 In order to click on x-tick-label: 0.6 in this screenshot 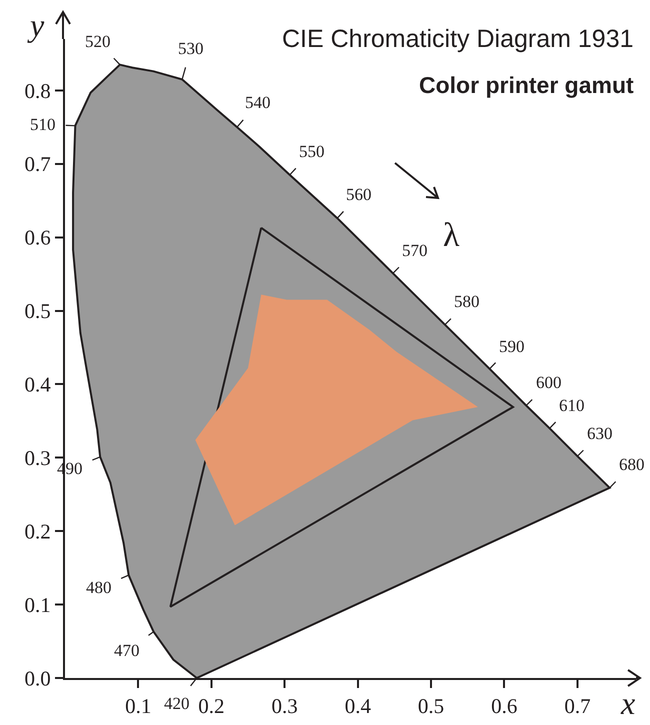, I will do `click(504, 706)`.